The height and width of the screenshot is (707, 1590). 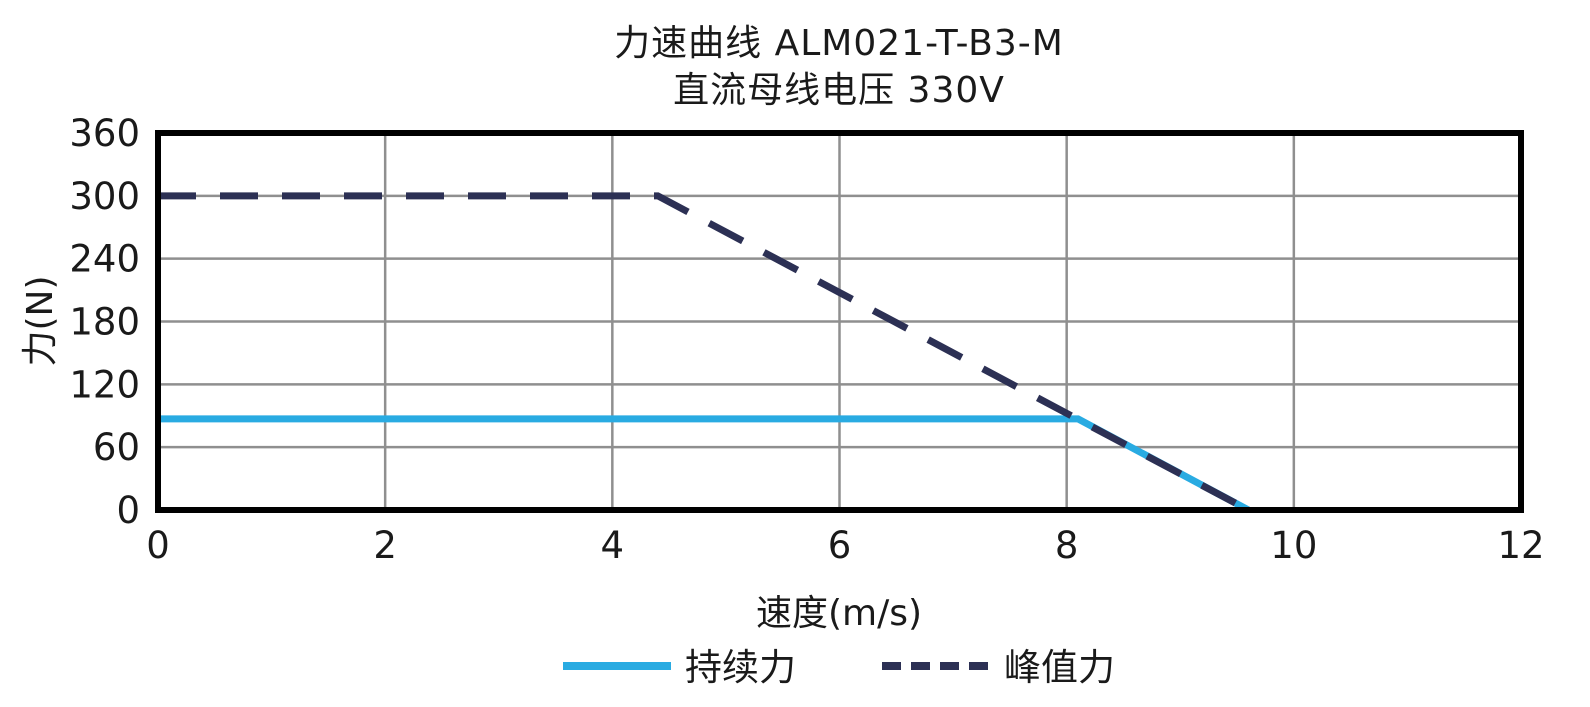 What do you see at coordinates (104, 196) in the screenshot?
I see `y-tick-label-300: 300` at bounding box center [104, 196].